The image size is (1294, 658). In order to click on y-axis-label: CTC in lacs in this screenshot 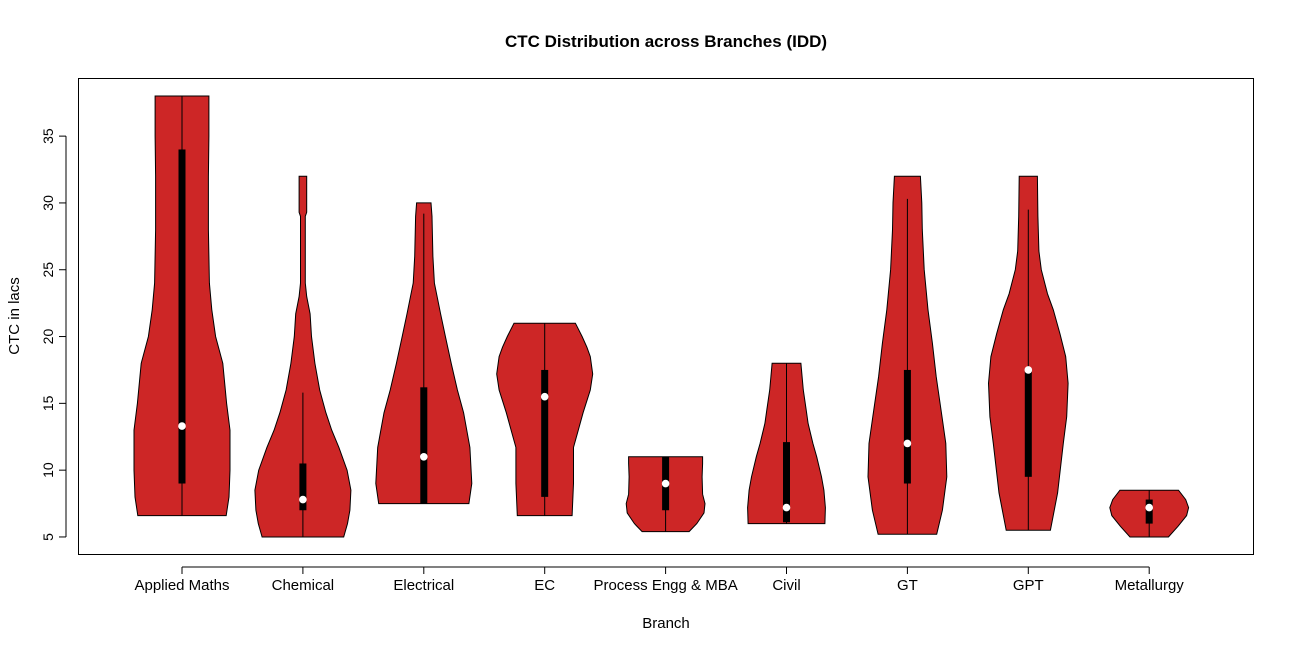, I will do `click(14, 316)`.